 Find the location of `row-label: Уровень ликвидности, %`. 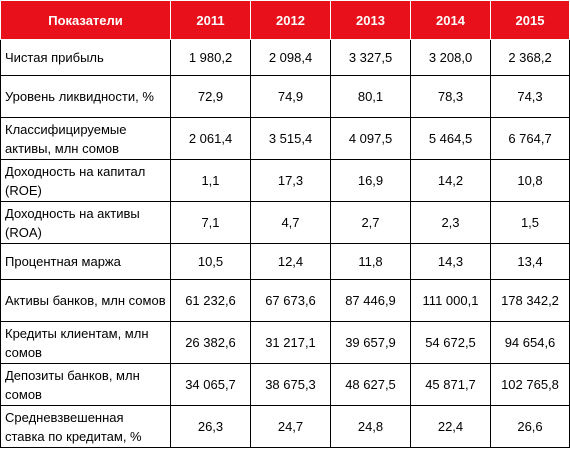

row-label: Уровень ликвидности, % is located at coordinates (85, 96).